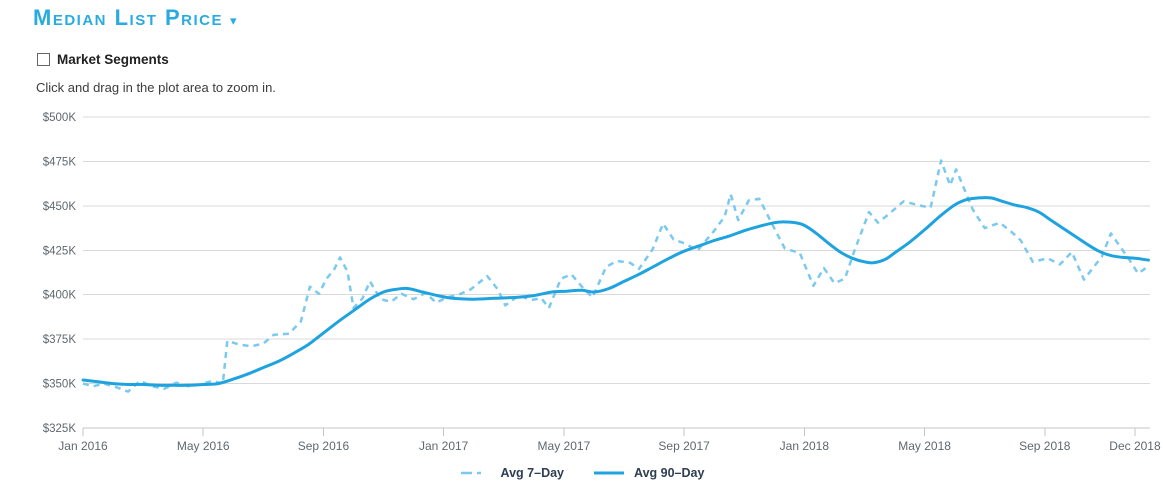 The image size is (1163, 501). What do you see at coordinates (805, 446) in the screenshot?
I see `x-tick-label: Jan 2018` at bounding box center [805, 446].